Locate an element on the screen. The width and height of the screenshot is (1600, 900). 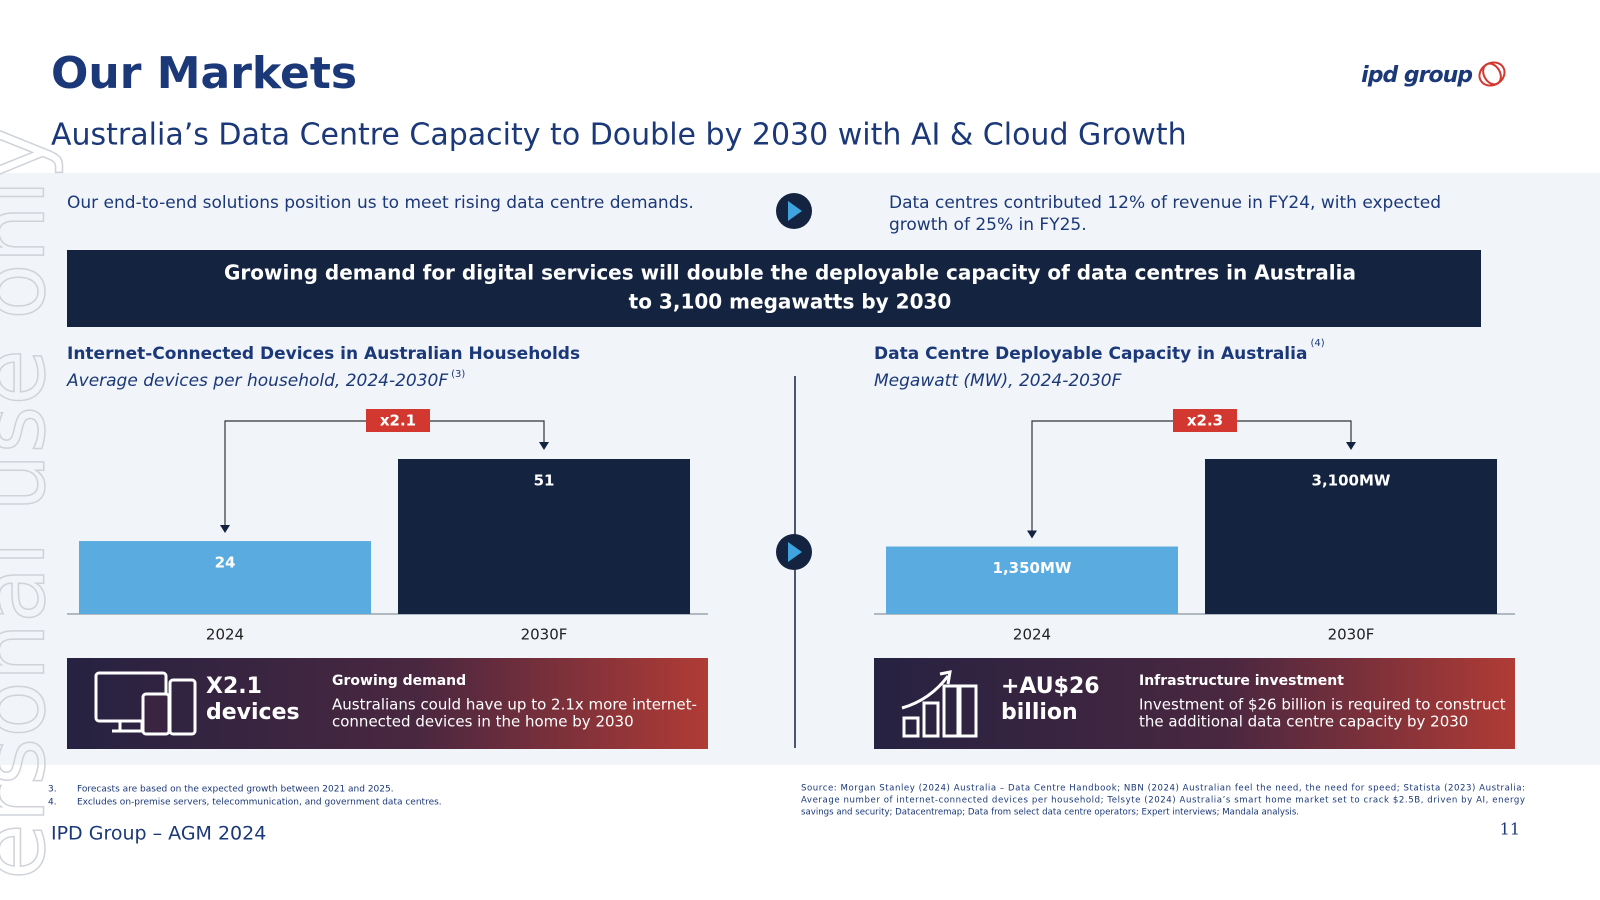
multiplier: x2.1 is located at coordinates (398, 421).